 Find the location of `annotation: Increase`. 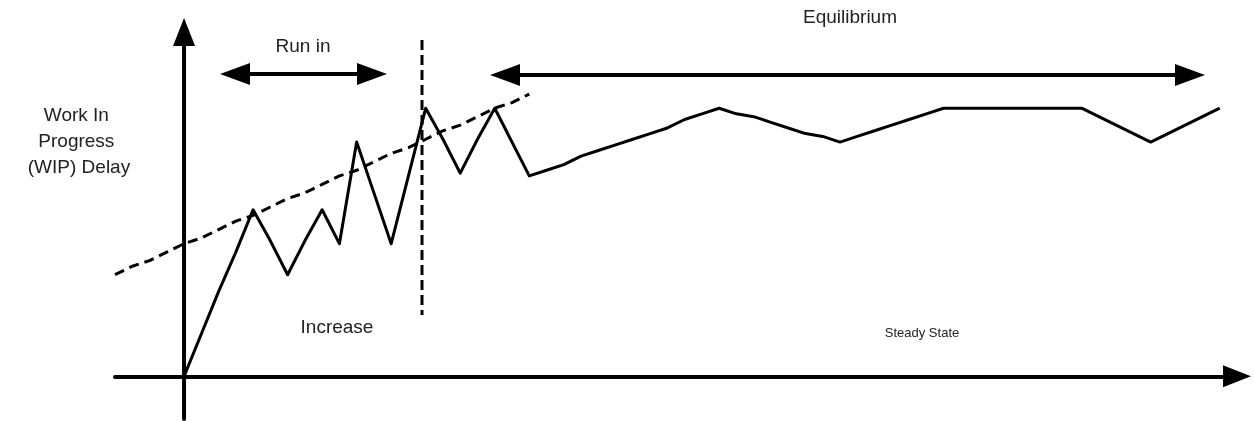

annotation: Increase is located at coordinates (337, 326).